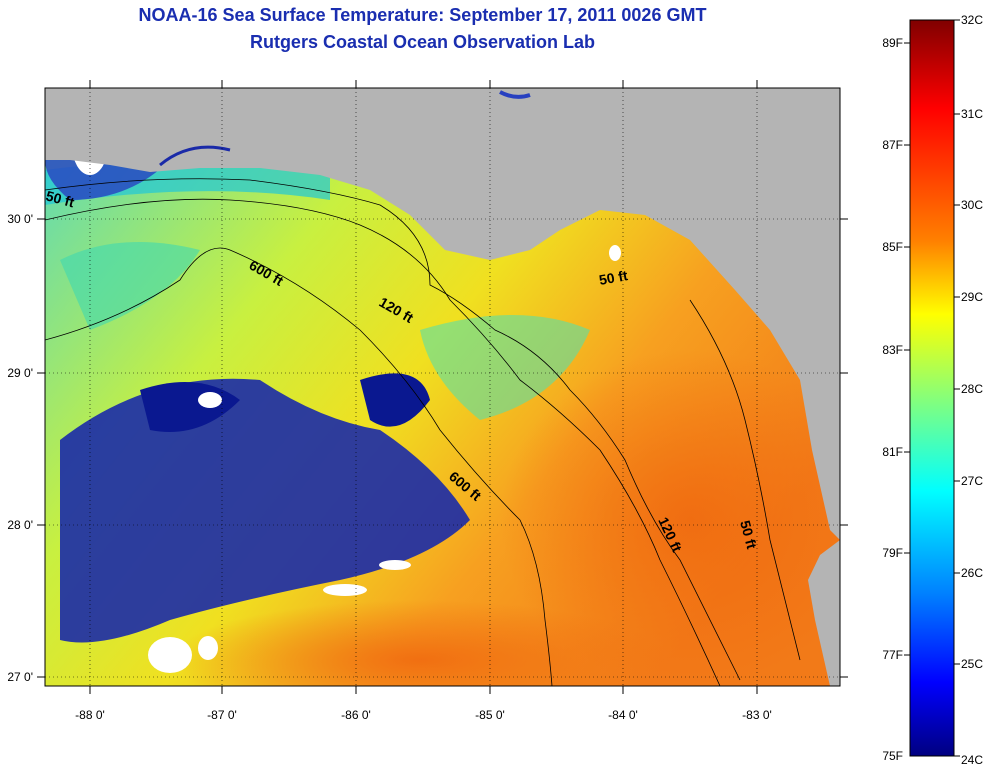 The height and width of the screenshot is (770, 992). I want to click on latitude-tick-label: 27 0', so click(20, 677).